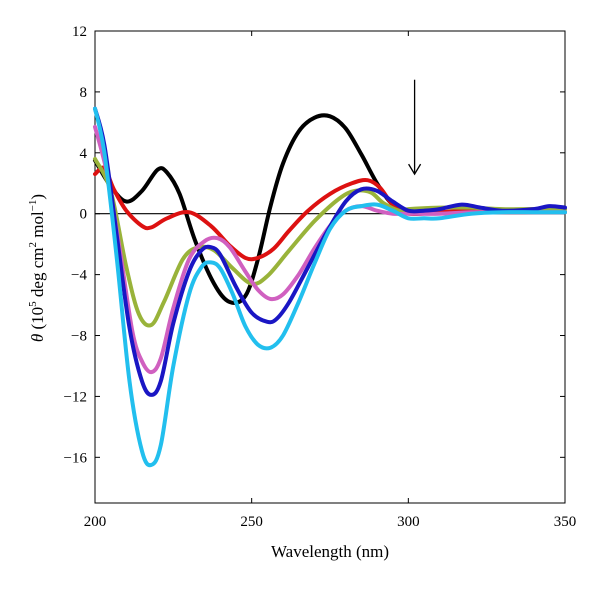  Describe the element at coordinates (33, 206) in the screenshot. I see `y-axis-sup-3: −1` at that location.